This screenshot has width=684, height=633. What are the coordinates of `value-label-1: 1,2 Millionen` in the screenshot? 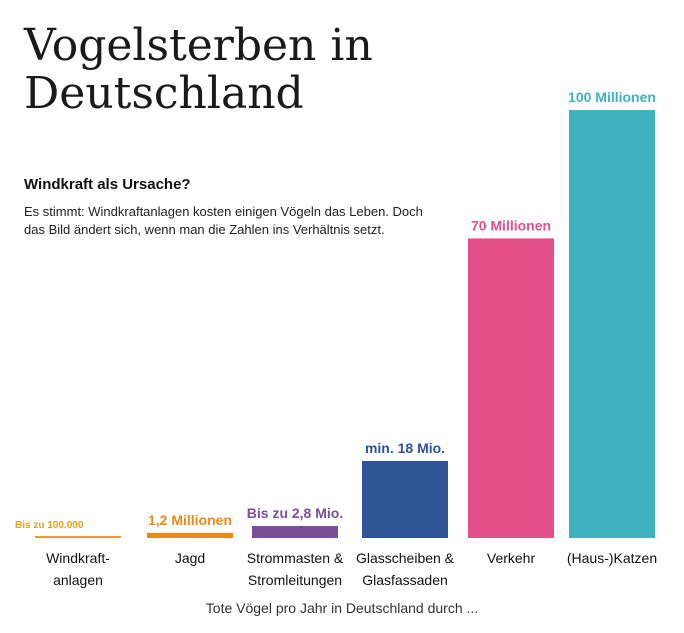 It's located at (190, 520).